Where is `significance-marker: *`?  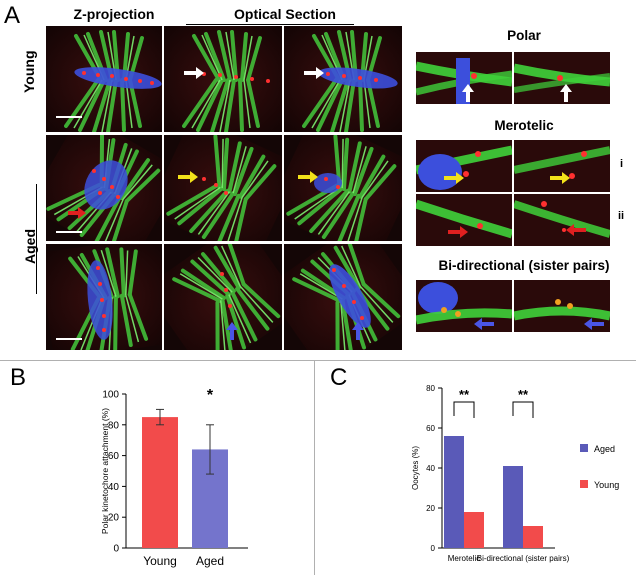
significance-marker: * is located at coordinates (210, 395).